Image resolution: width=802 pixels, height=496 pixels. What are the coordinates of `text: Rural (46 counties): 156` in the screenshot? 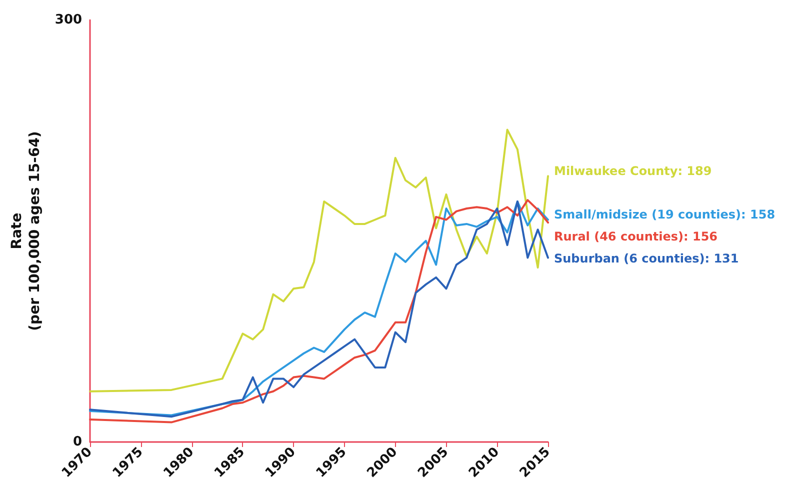 It's located at (636, 237).